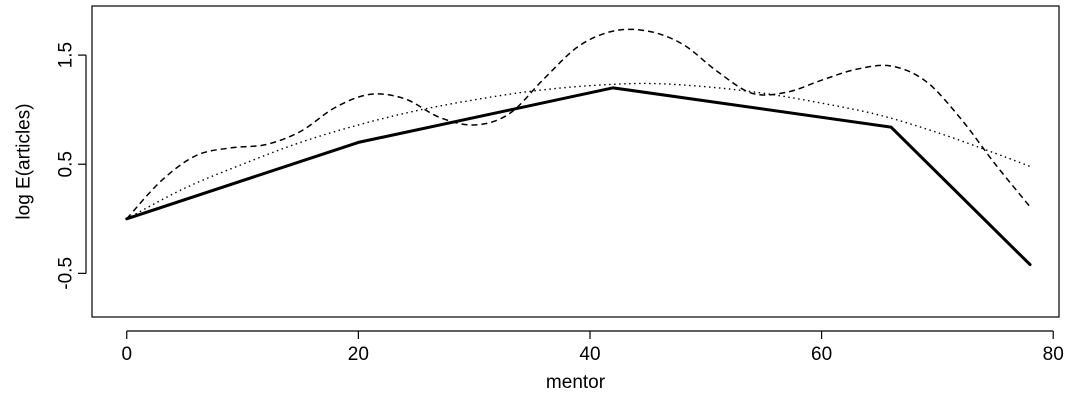 The image size is (1071, 396). I want to click on y-axis: -0.5 0.5 1.5, so click(71, 166).